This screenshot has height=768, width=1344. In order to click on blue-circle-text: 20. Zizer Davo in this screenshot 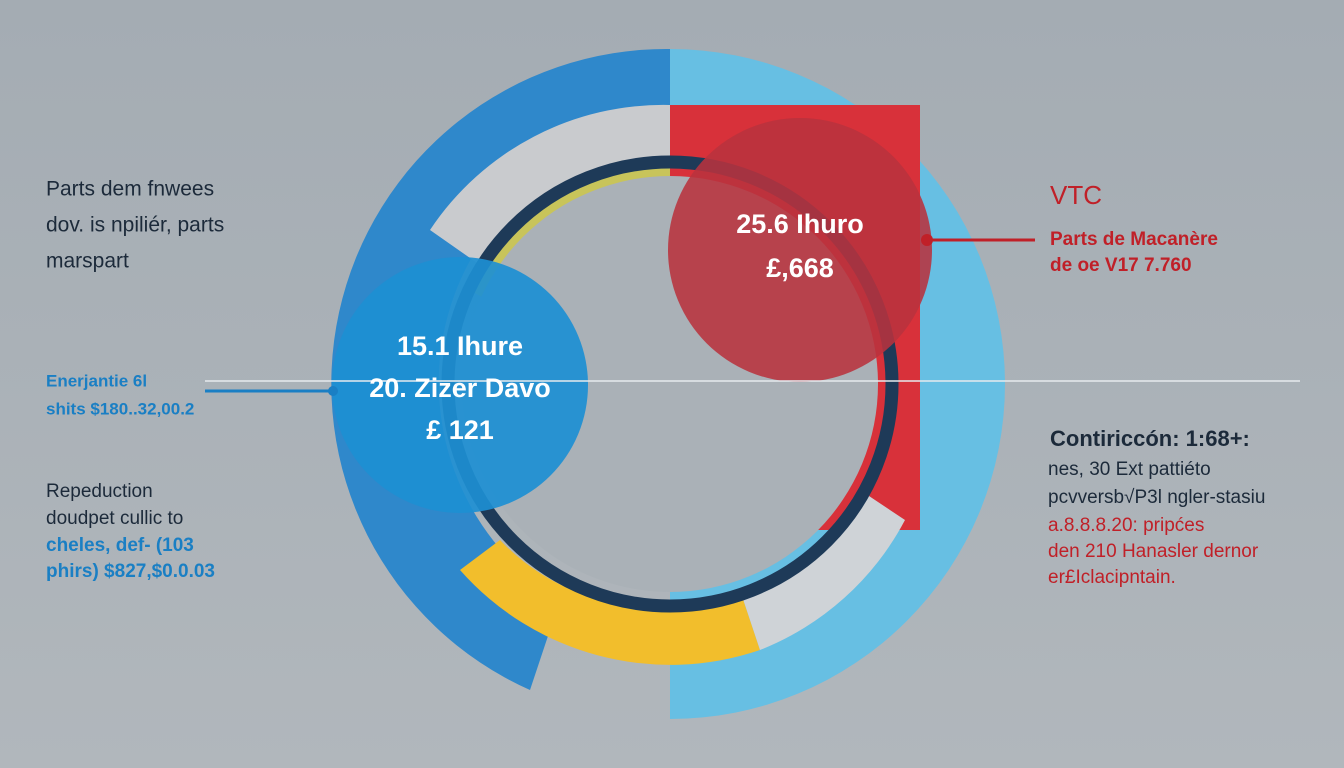, I will do `click(460, 388)`.